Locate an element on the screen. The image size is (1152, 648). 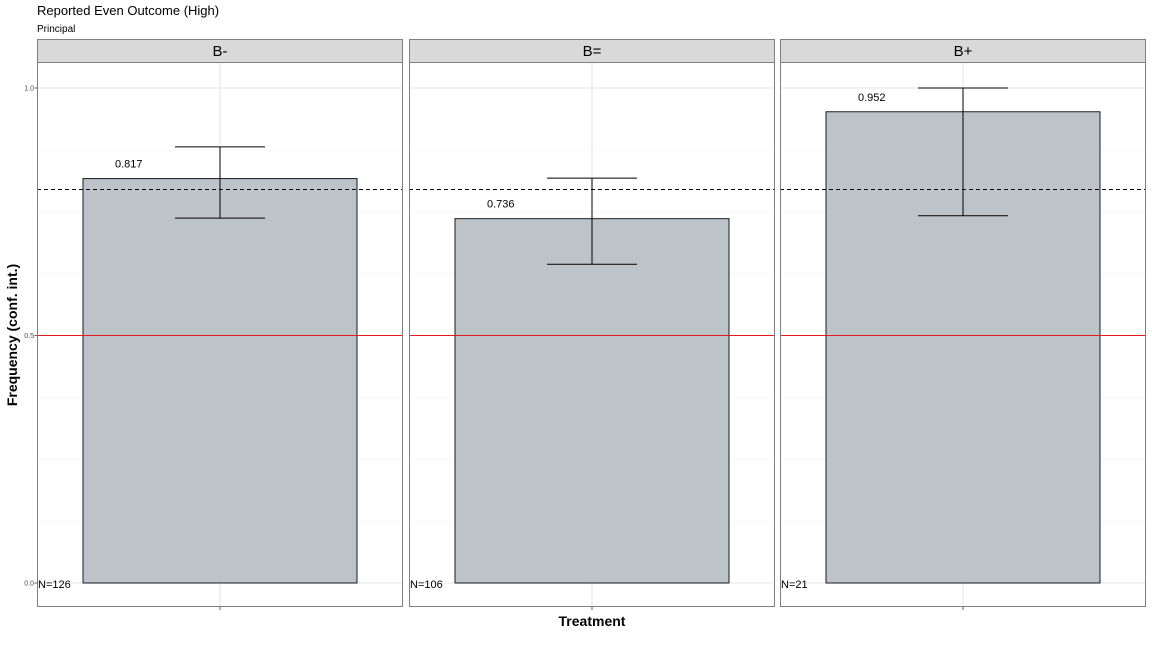
value-label: 0.817 is located at coordinates (129, 165).